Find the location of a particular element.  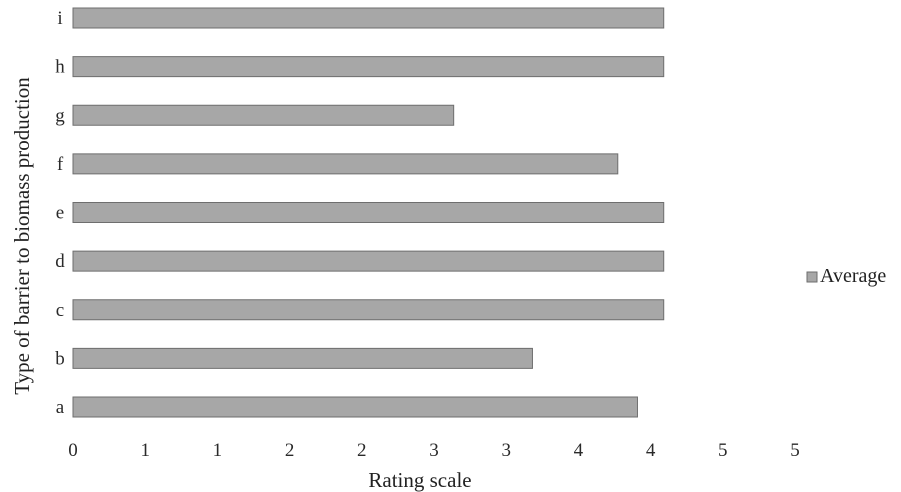

bar-i is located at coordinates (368, 18).